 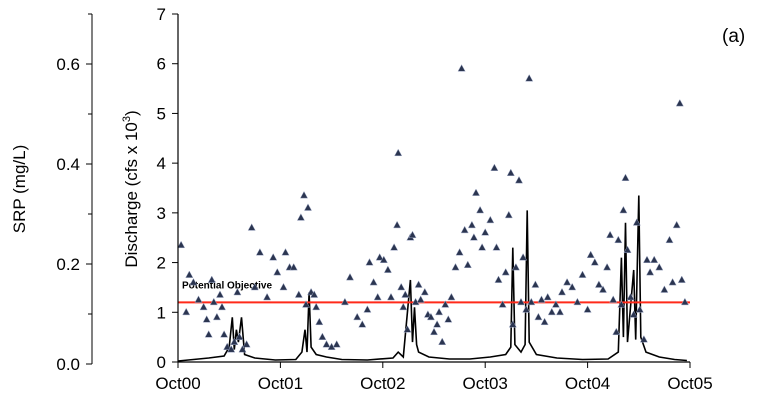 I want to click on left-axis: 0.0 0.2 0.4 0.6 SRP (mg/L), so click(x=51, y=193).